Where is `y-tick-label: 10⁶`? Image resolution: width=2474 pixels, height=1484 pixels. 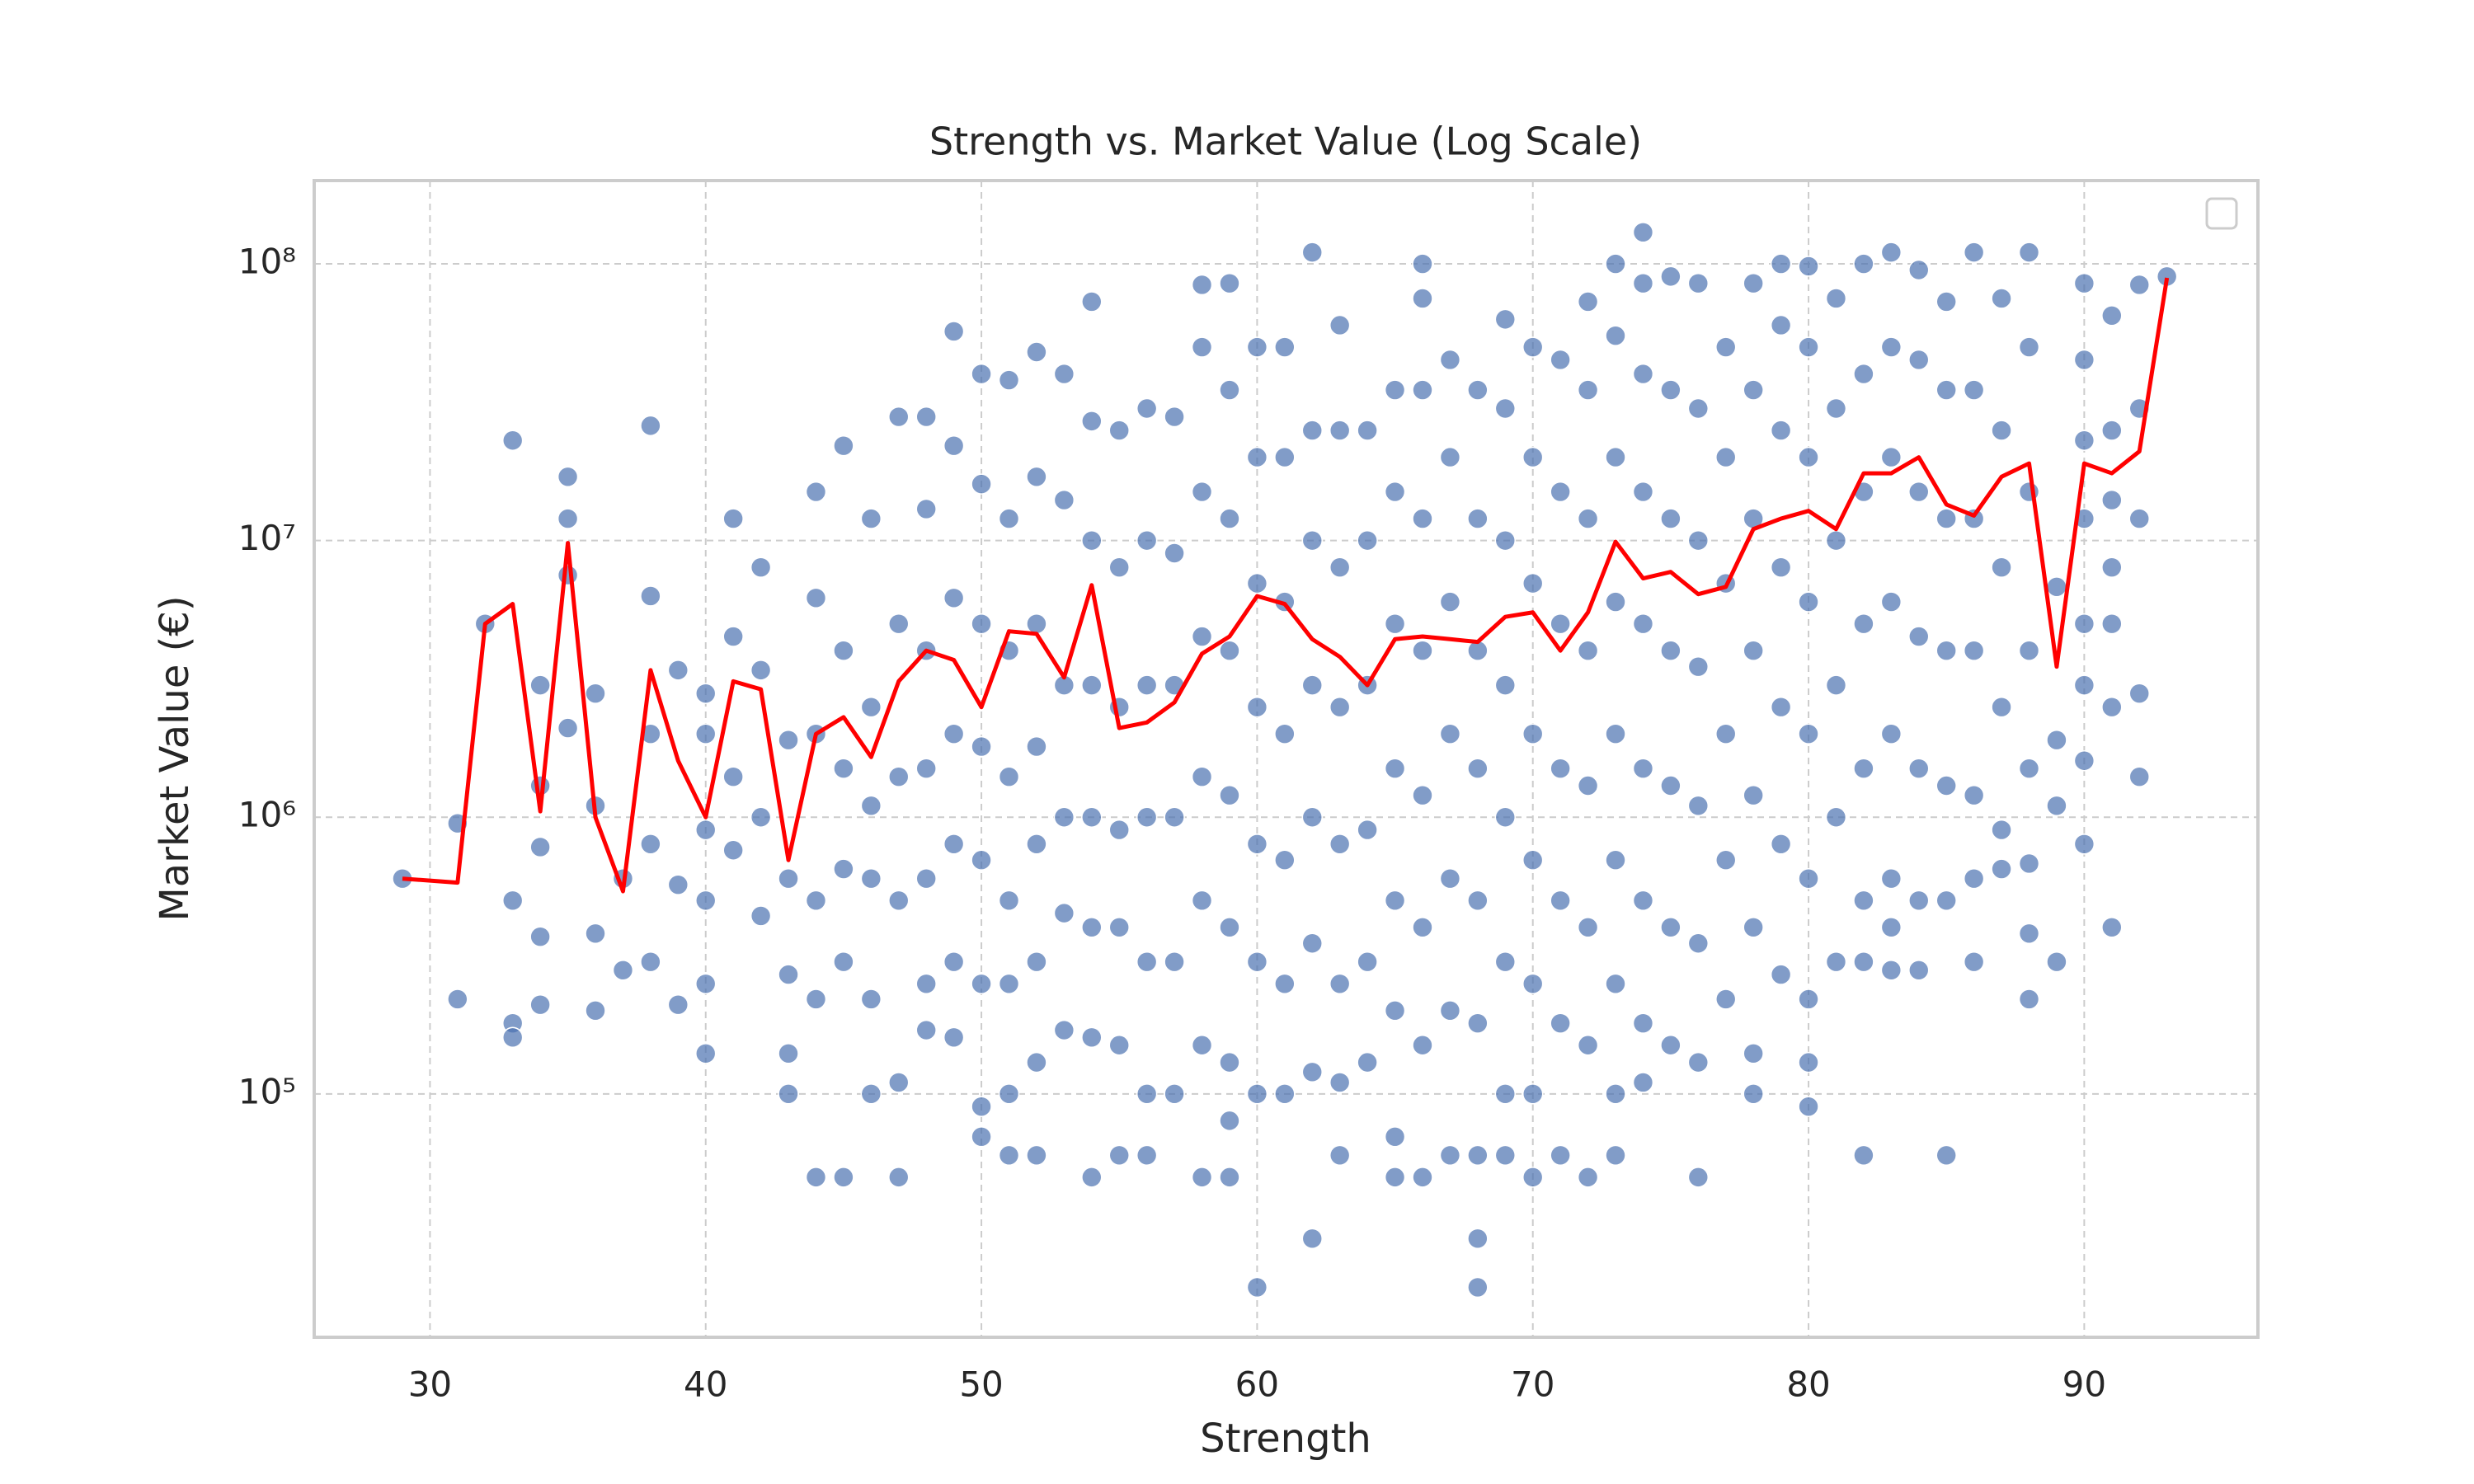
y-tick-label: 10⁶ is located at coordinates (267, 815).